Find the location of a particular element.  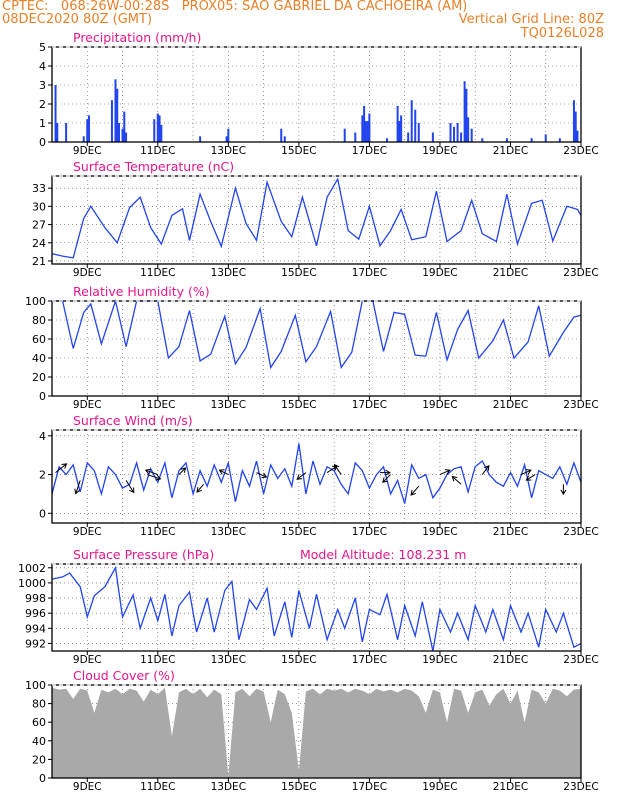

y-tick-label: 33 is located at coordinates (39, 188).